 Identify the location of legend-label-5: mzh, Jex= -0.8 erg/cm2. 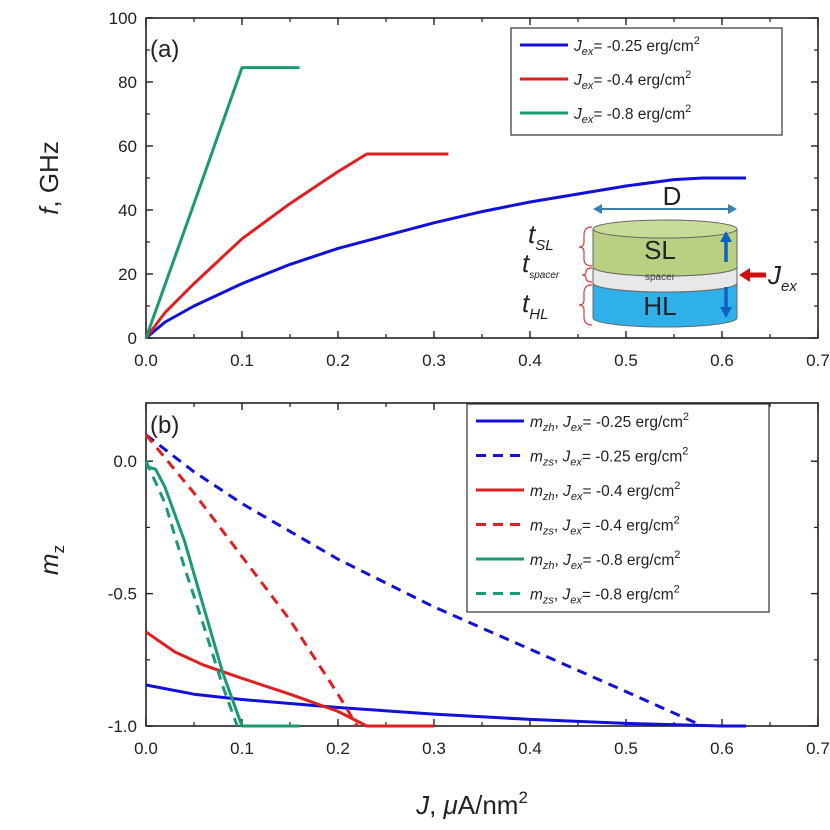
(605, 560).